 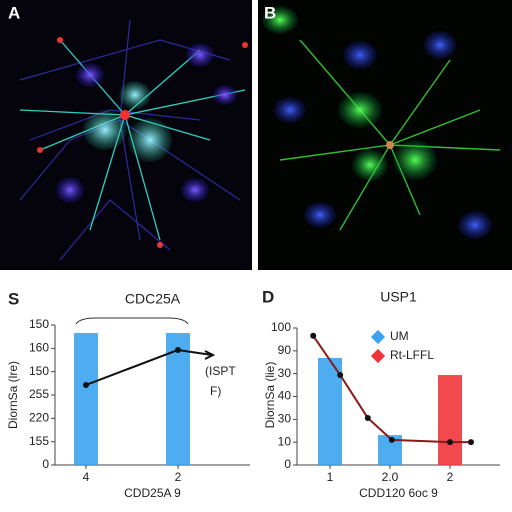 What do you see at coordinates (270, 395) in the screenshot?
I see `y-axis-label: DiornSa (lie)` at bounding box center [270, 395].